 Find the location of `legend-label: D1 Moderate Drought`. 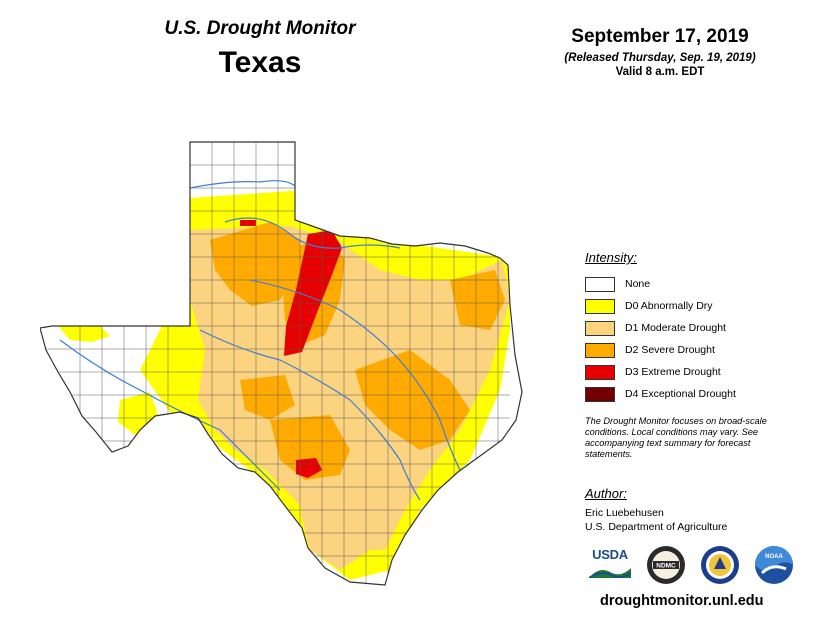

legend-label: D1 Moderate Drought is located at coordinates (675, 328).